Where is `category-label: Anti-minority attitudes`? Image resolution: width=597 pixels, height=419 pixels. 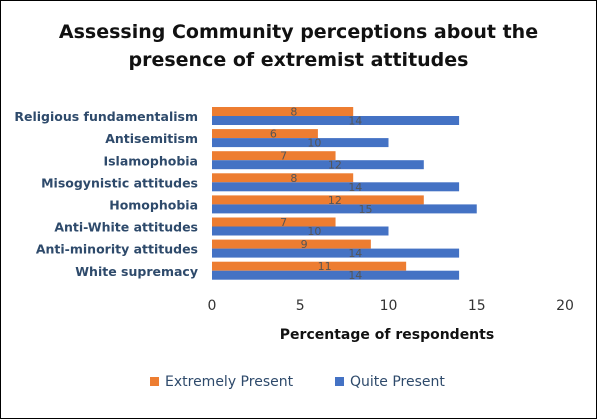
category-label: Anti-minority attitudes is located at coordinates (117, 249).